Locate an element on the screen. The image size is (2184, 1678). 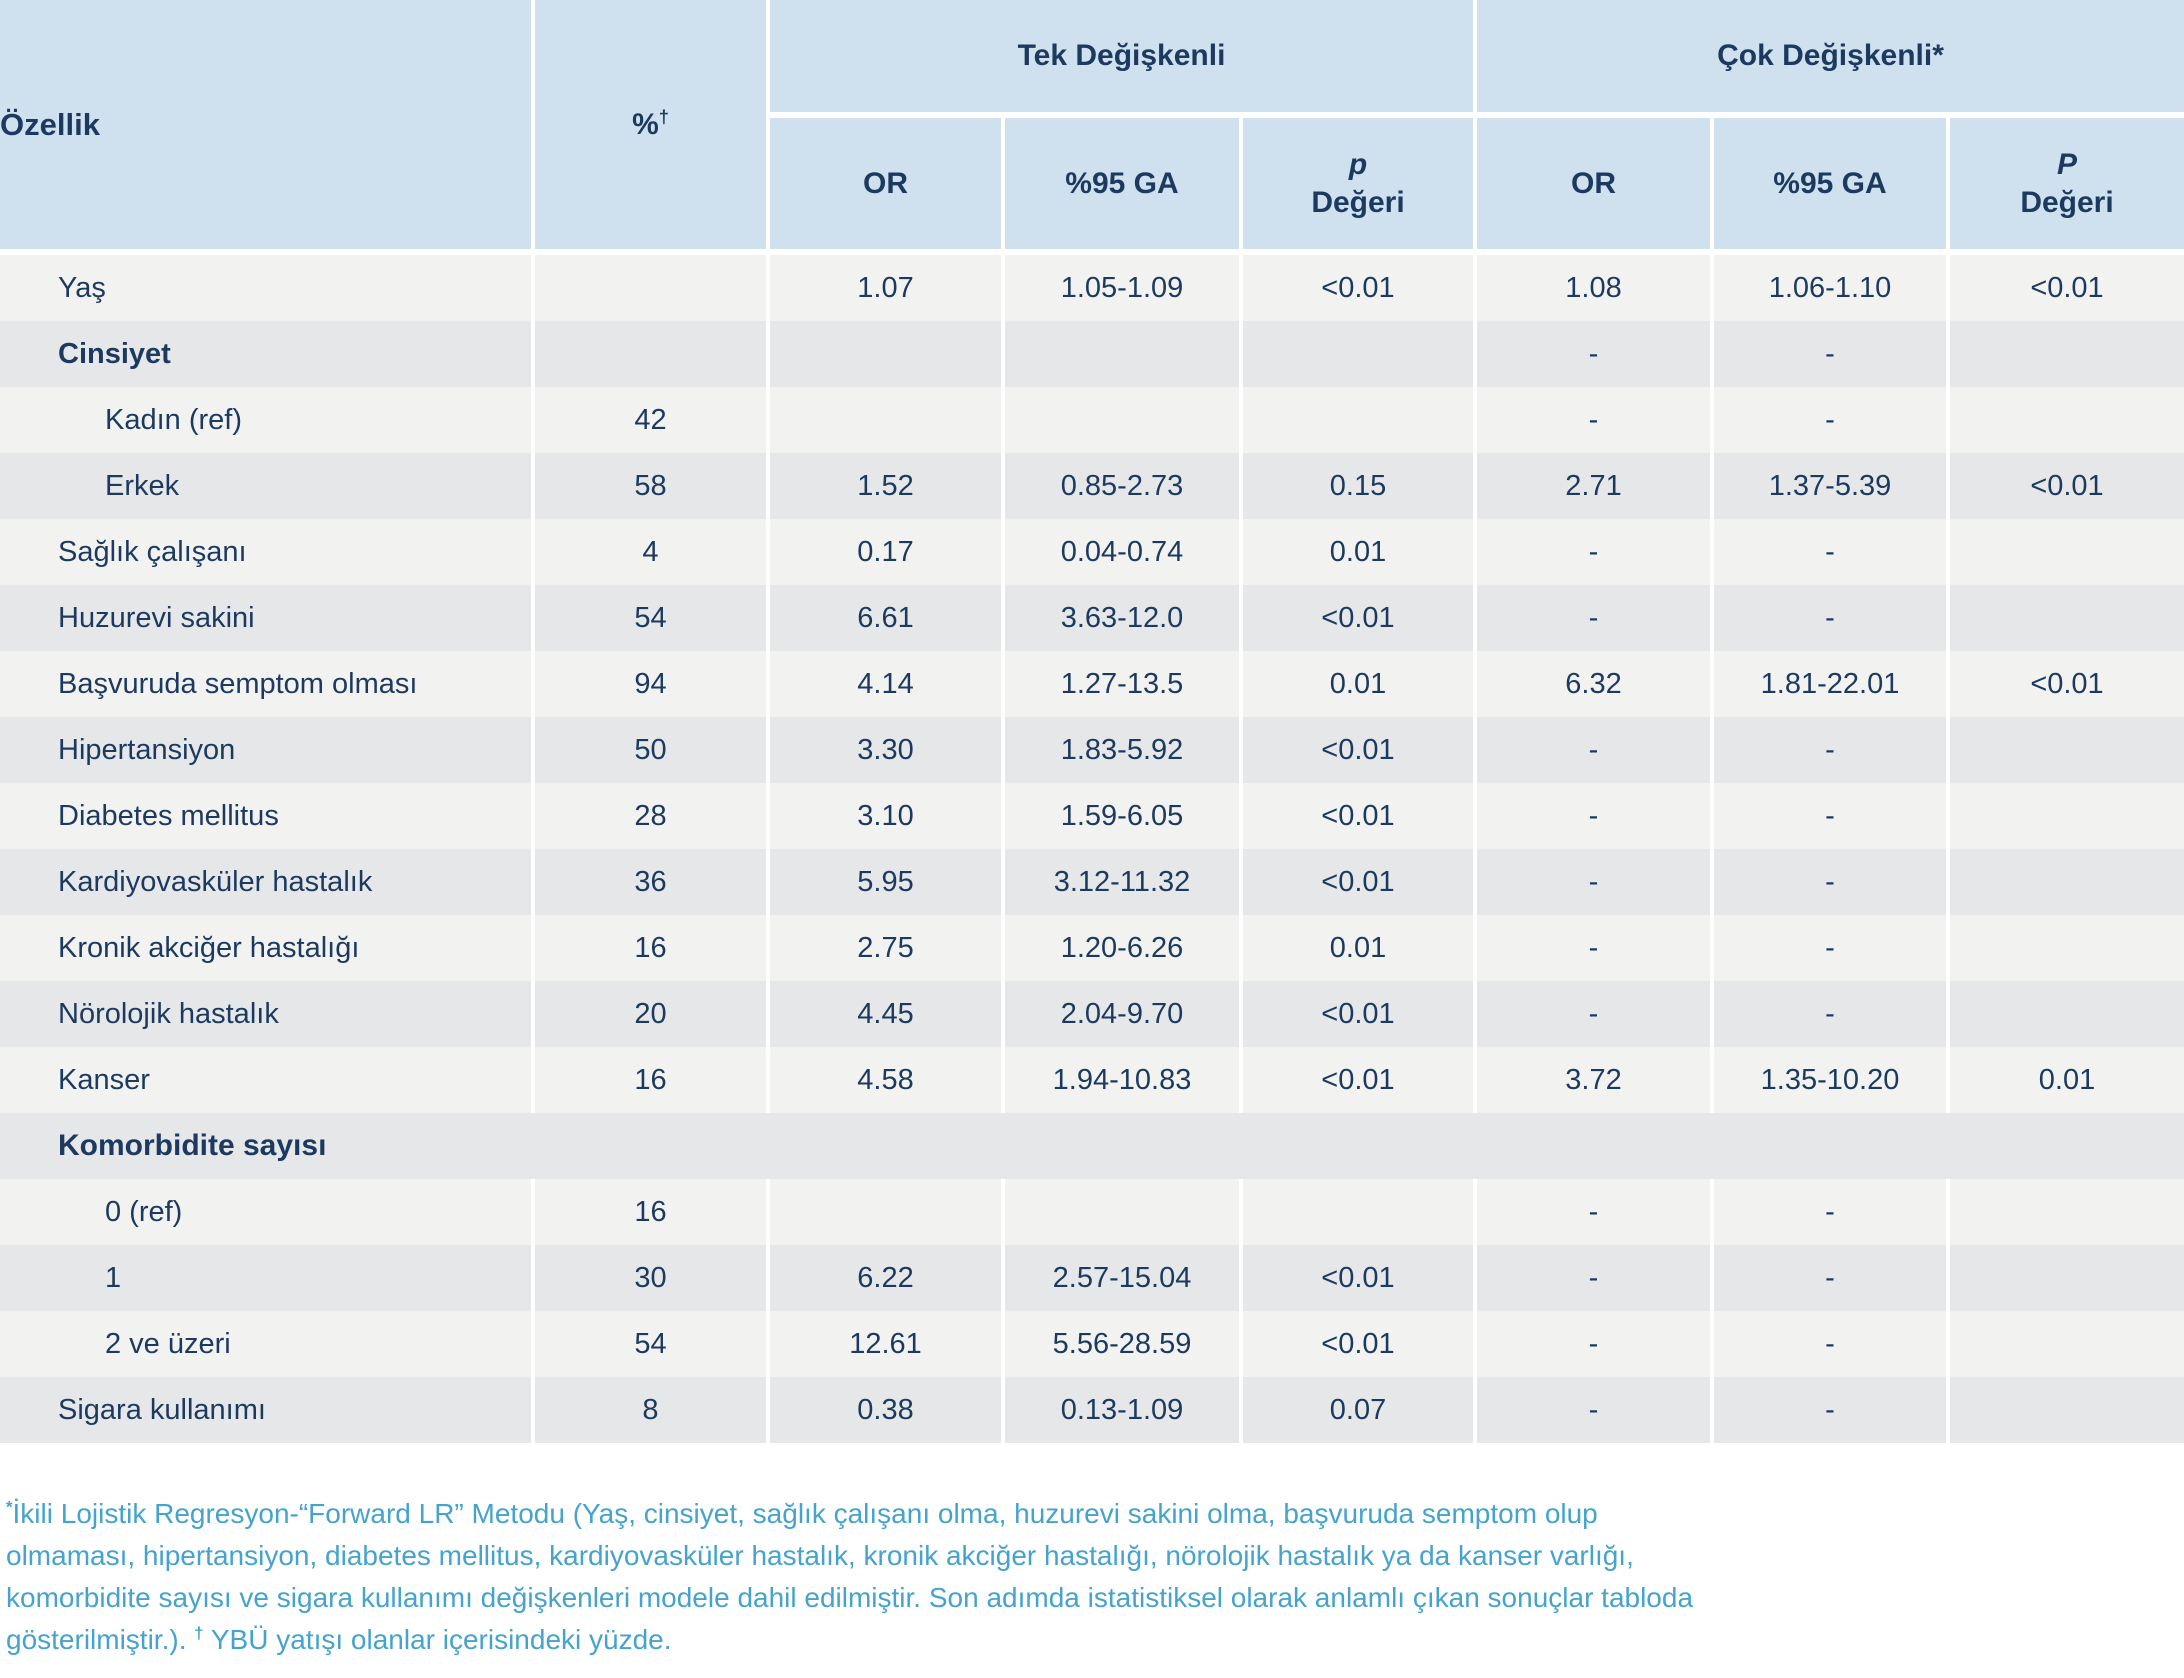
cell-percent: 16 is located at coordinates (652, 948).